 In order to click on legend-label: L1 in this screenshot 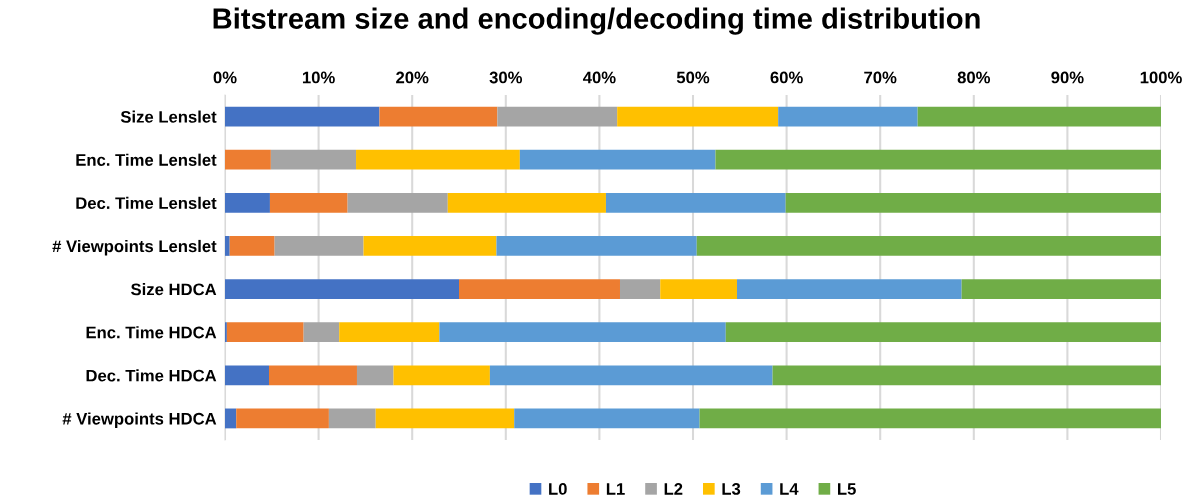, I will do `click(615, 489)`.